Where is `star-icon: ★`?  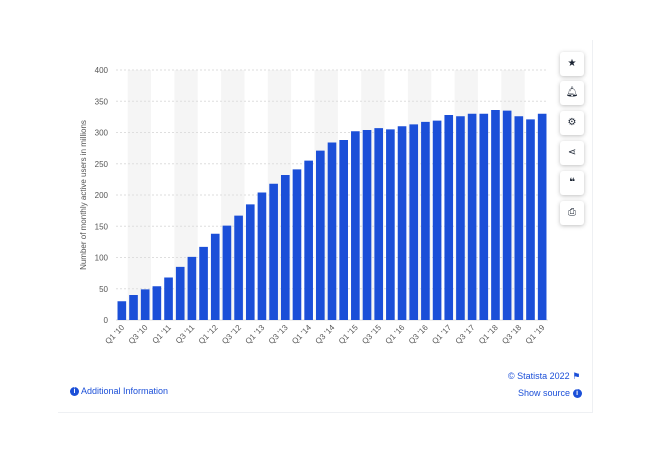
star-icon: ★ is located at coordinates (572, 63).